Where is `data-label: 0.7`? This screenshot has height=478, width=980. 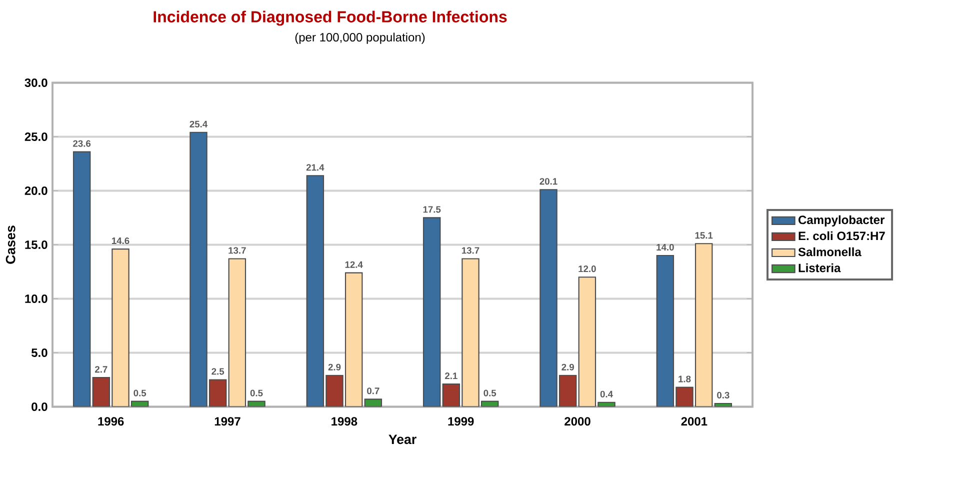
data-label: 0.7 is located at coordinates (373, 391).